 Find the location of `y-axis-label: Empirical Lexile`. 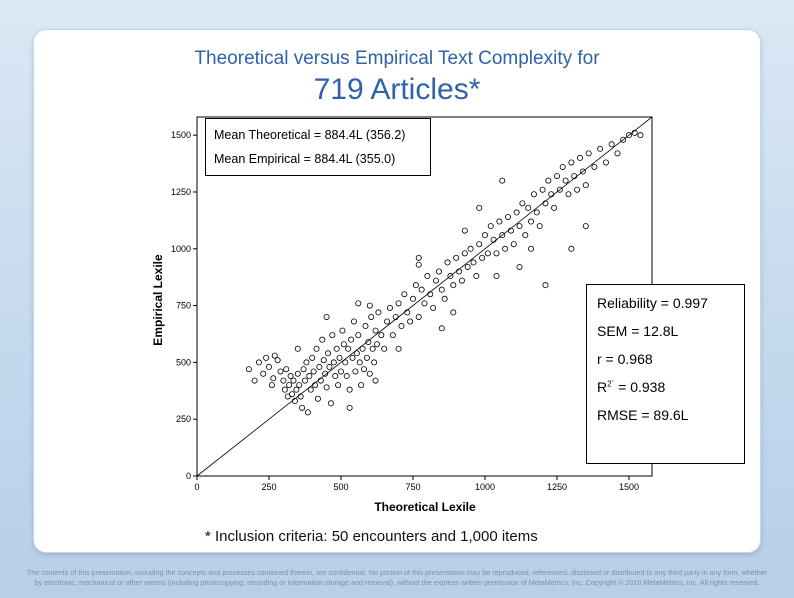

y-axis-label: Empirical Lexile is located at coordinates (158, 300).